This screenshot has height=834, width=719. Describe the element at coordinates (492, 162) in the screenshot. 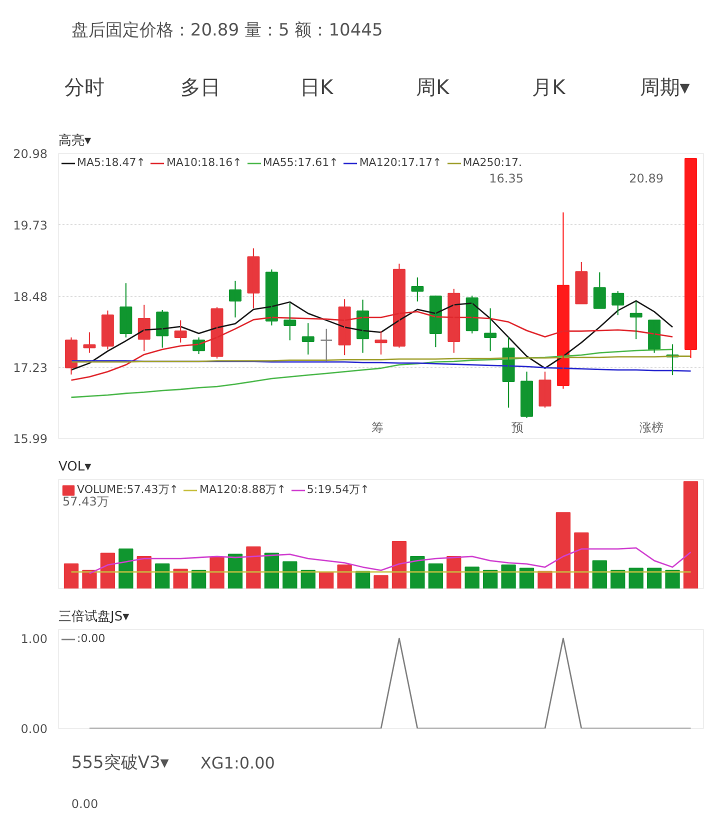

I see `legend-label: MA250:17.` at that location.